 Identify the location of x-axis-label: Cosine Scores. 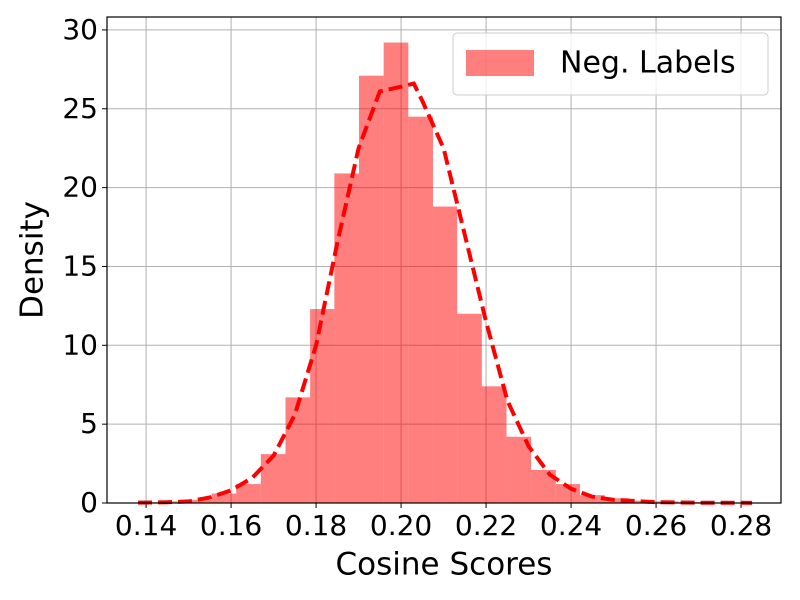
(444, 565).